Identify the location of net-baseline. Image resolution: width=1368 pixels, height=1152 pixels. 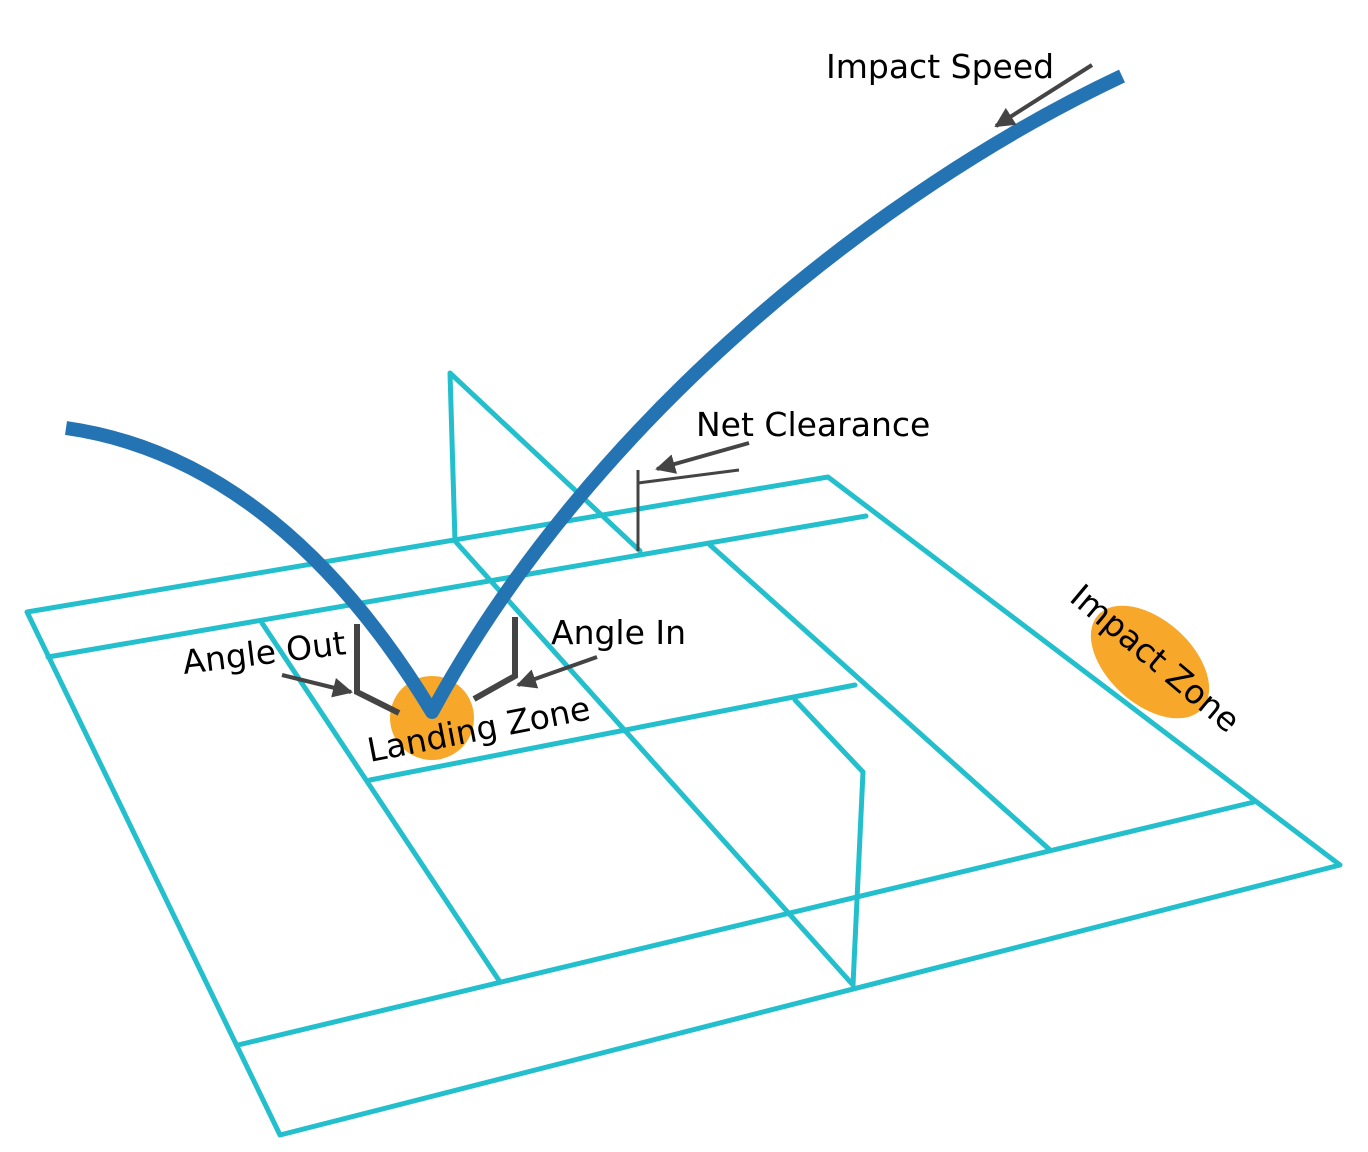
(654, 763).